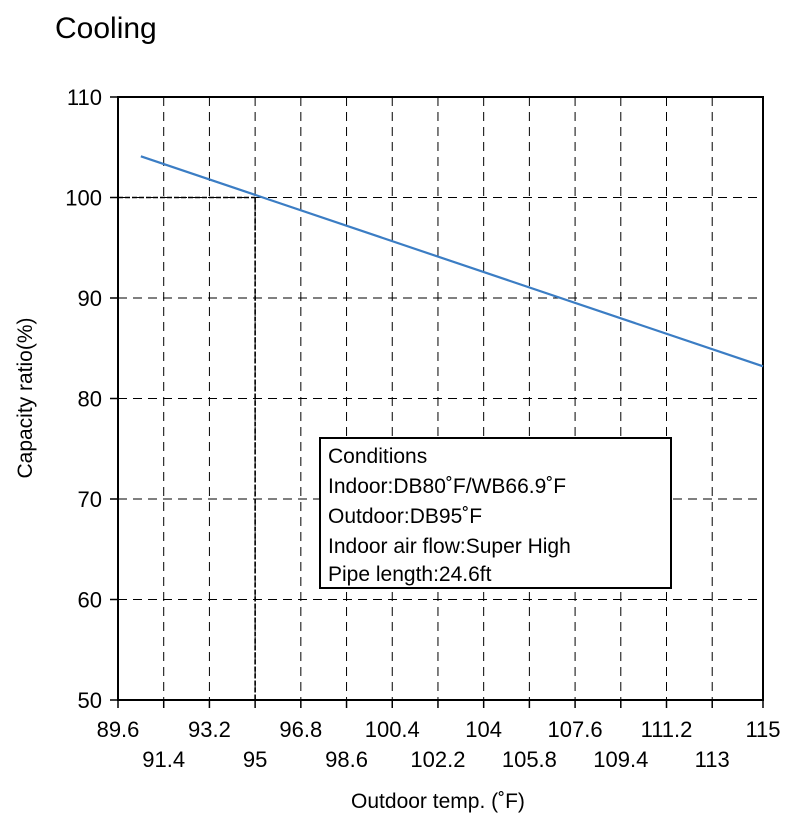 The width and height of the screenshot is (785, 817). What do you see at coordinates (187, 448) in the screenshot?
I see `reference-lines` at bounding box center [187, 448].